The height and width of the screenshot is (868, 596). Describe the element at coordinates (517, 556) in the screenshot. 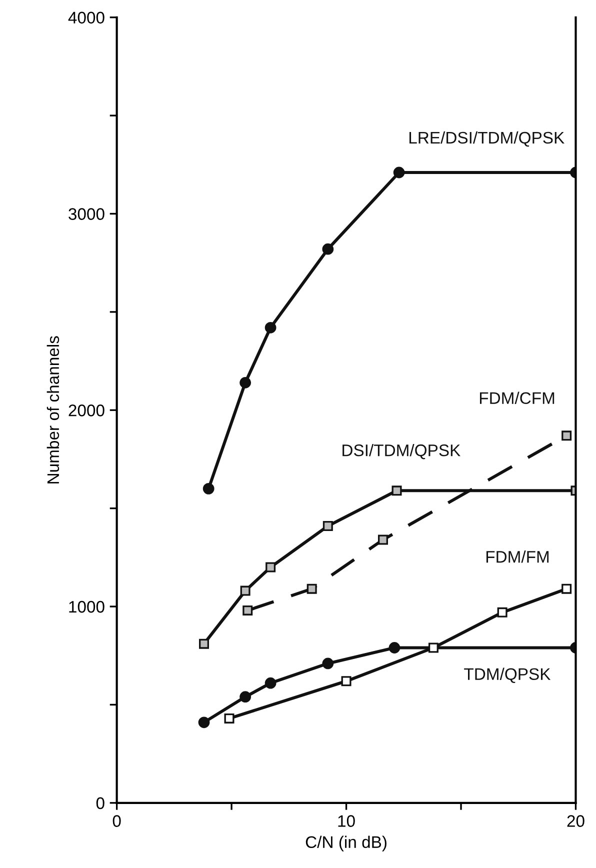

I see `series-label: FDM/FM` at that location.